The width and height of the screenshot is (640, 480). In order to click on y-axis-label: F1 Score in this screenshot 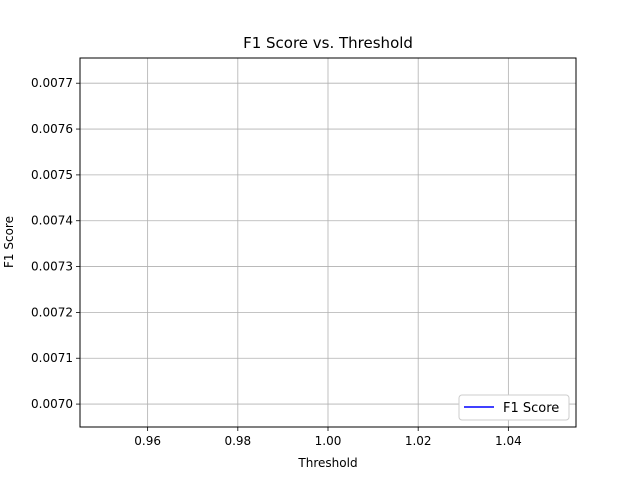, I will do `click(9, 242)`.